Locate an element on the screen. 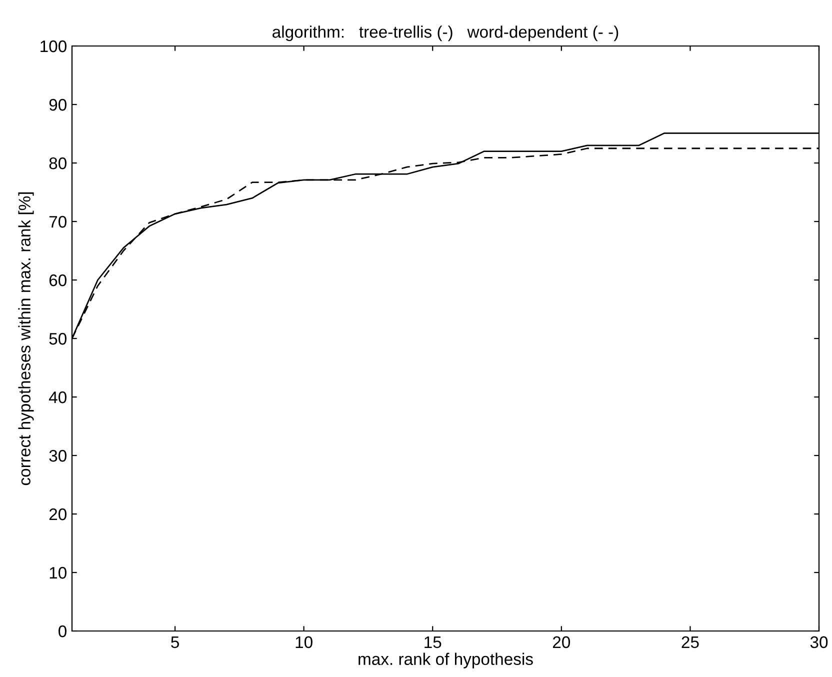  chart-title: algorithm: tree-trellis (-) word-dependent (- -) is located at coordinates (445, 34).